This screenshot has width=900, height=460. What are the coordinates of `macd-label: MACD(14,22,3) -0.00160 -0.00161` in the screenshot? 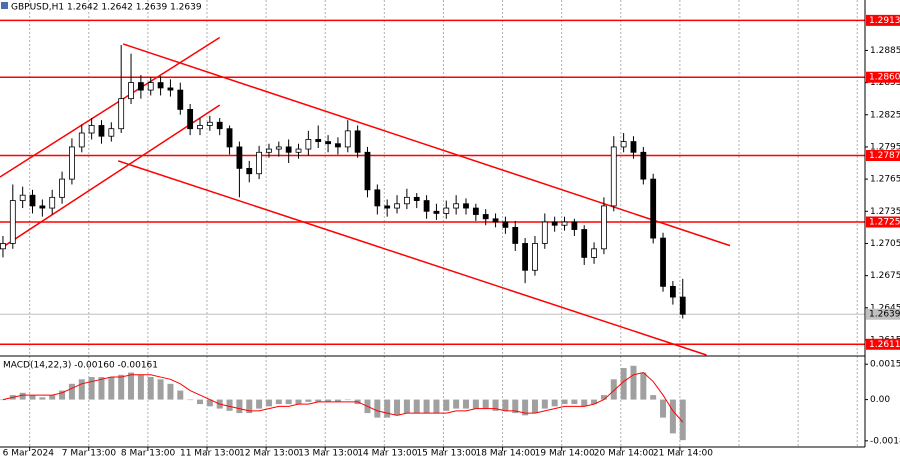 It's located at (80, 366).